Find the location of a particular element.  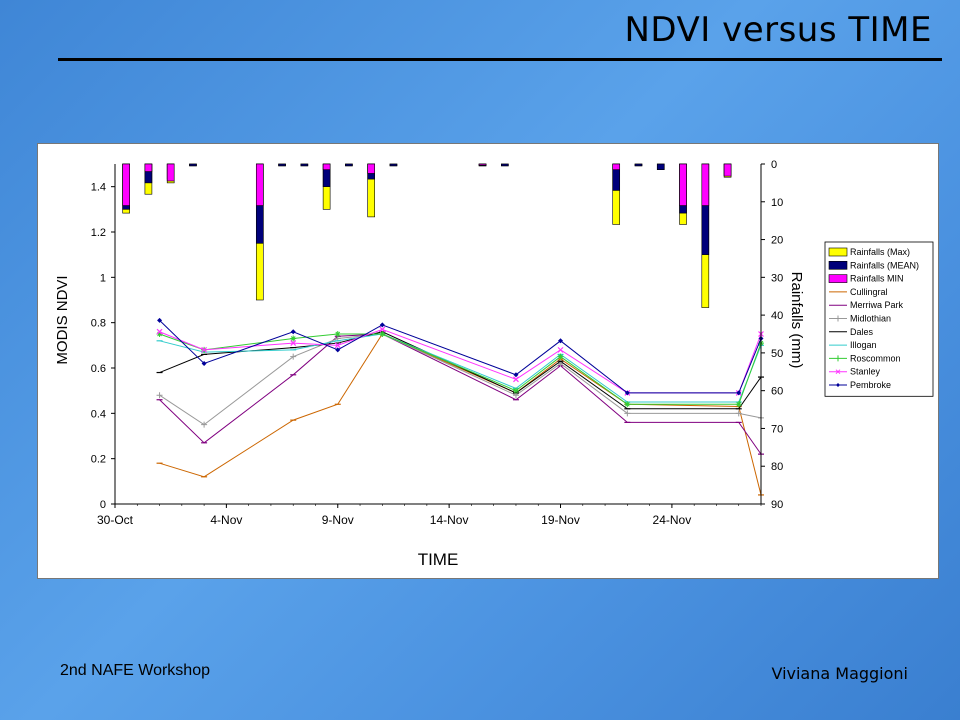

slide-title: NDVI versus TIME is located at coordinates (778, 30).